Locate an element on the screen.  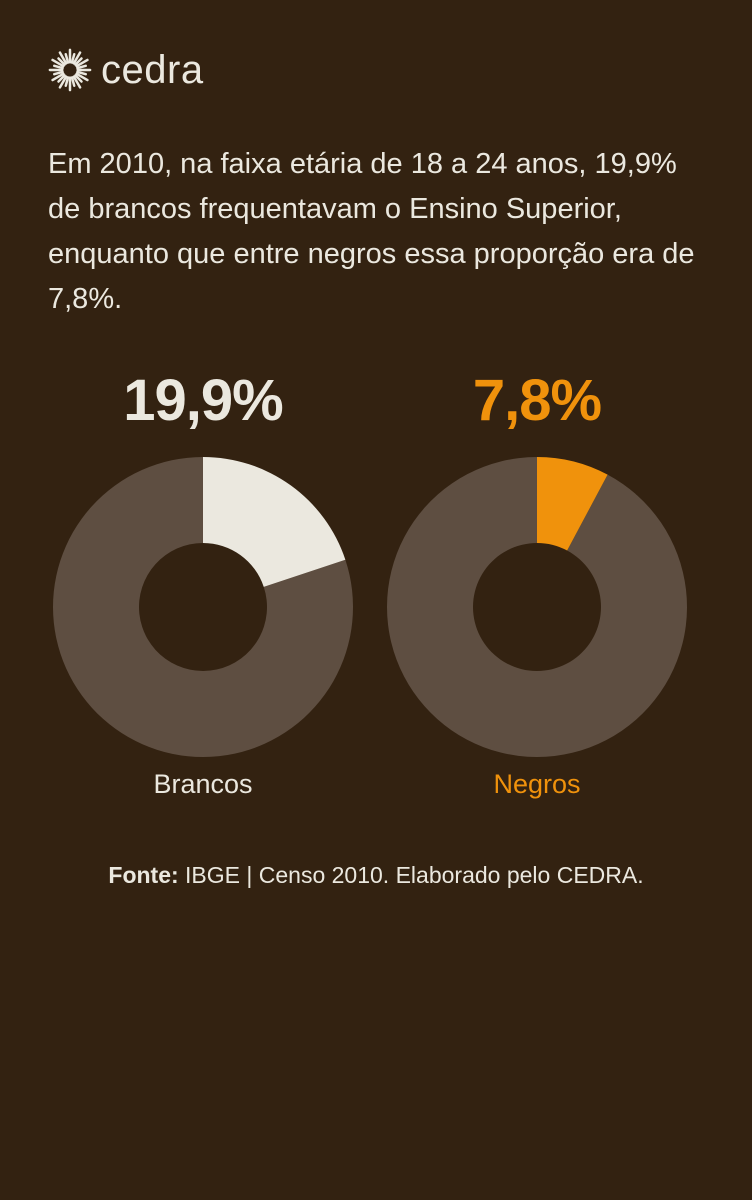
percent-label-brancos: 19,9% is located at coordinates (203, 400).